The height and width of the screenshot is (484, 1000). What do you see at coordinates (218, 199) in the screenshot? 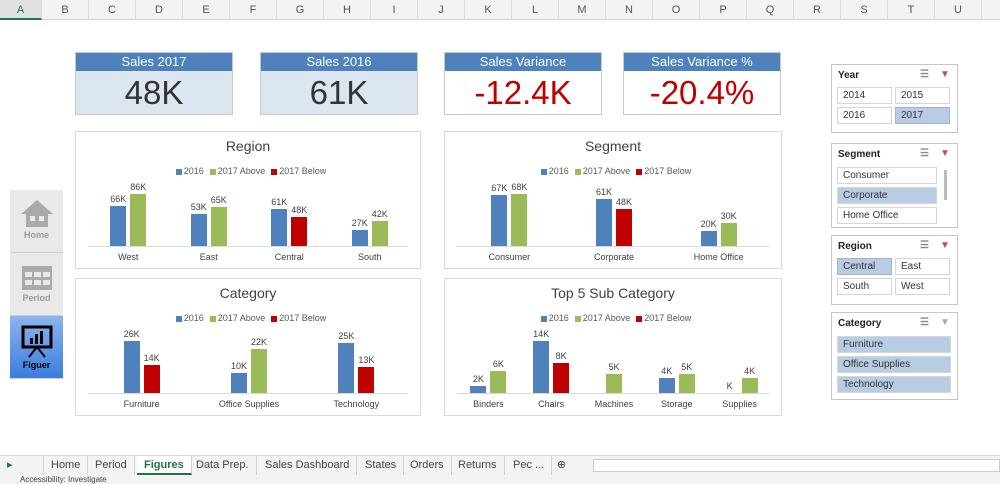
I see `data-label: 65K` at bounding box center [218, 199].